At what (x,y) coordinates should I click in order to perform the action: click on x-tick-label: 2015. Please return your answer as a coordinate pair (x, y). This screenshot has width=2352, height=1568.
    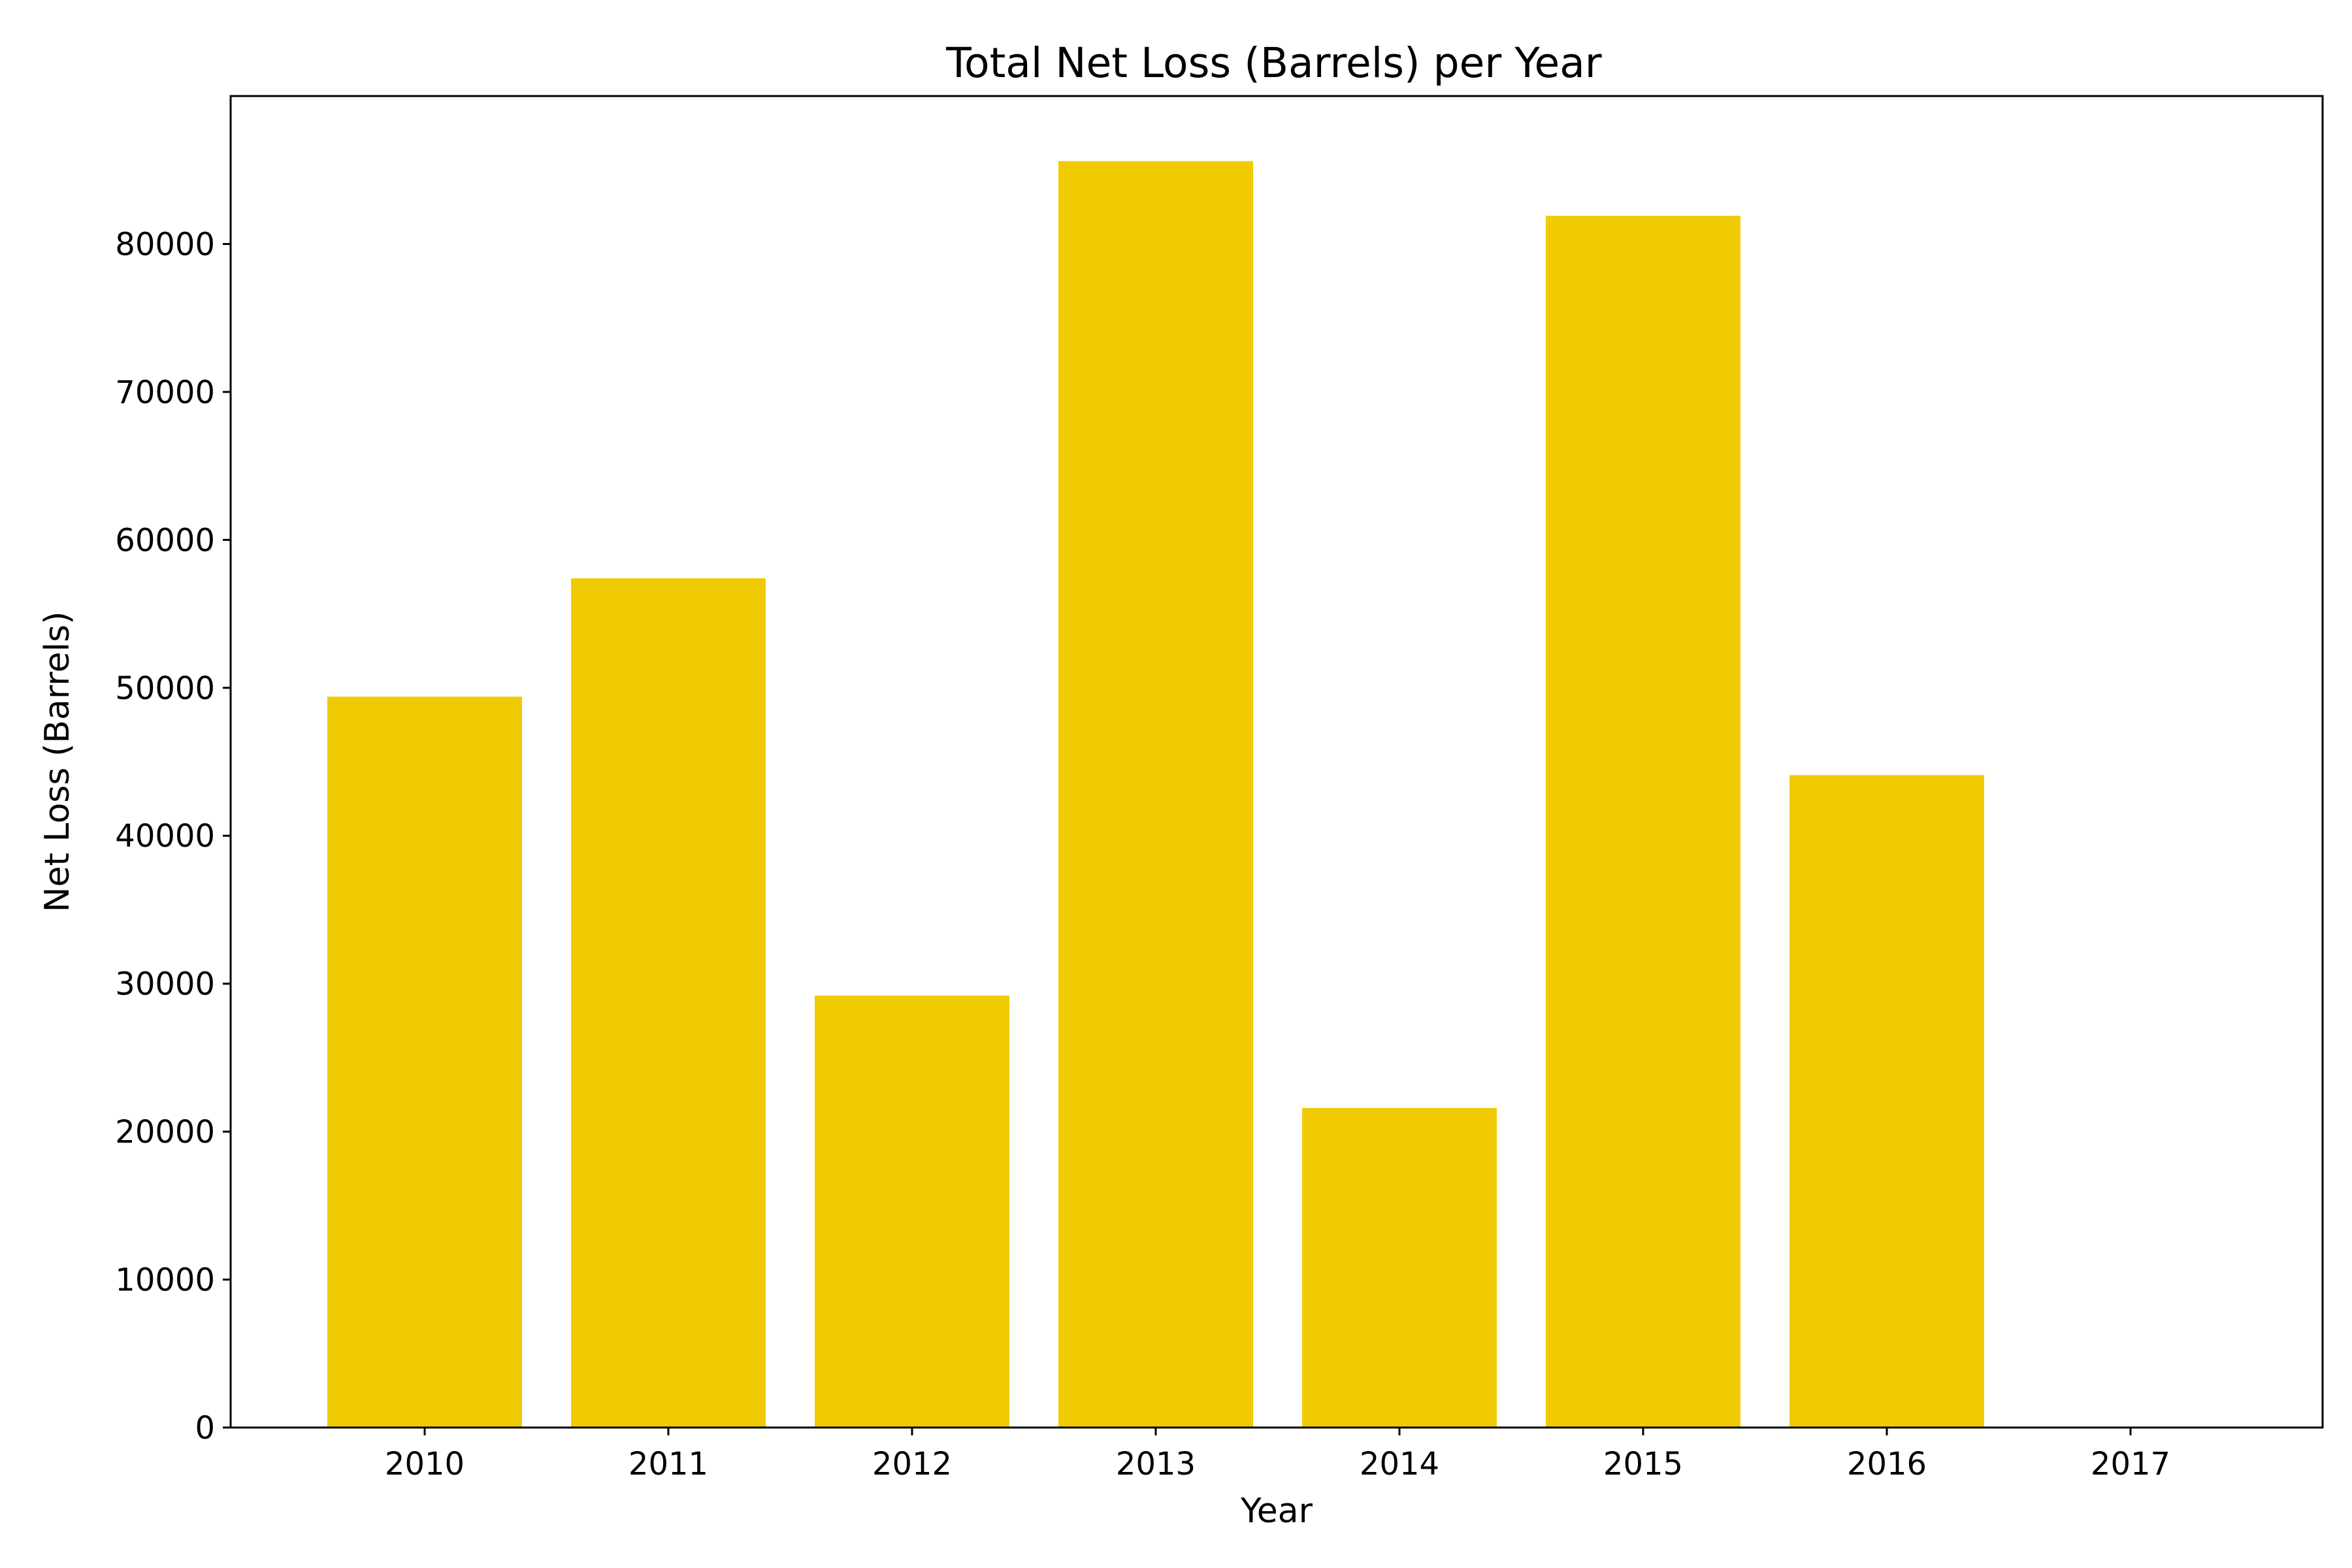
    Looking at the image, I should click on (1643, 1464).